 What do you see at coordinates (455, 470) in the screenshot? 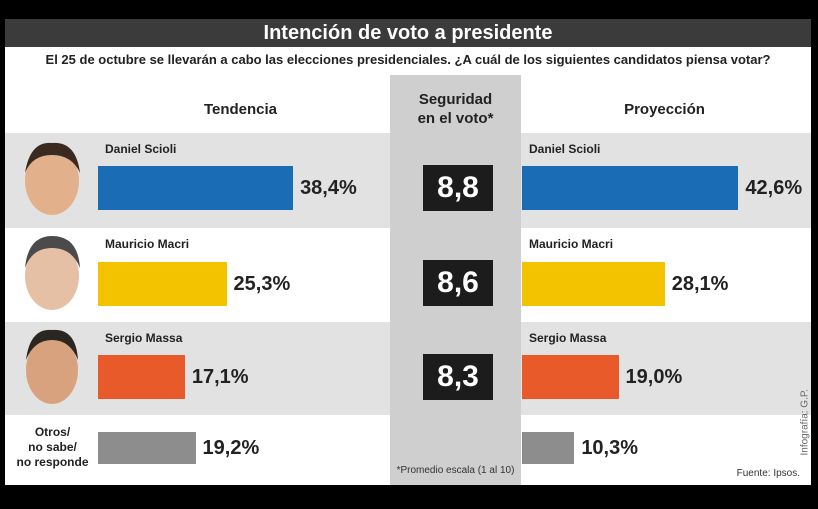
I see `footnote: *Promedio escala (1 al 10)` at bounding box center [455, 470].